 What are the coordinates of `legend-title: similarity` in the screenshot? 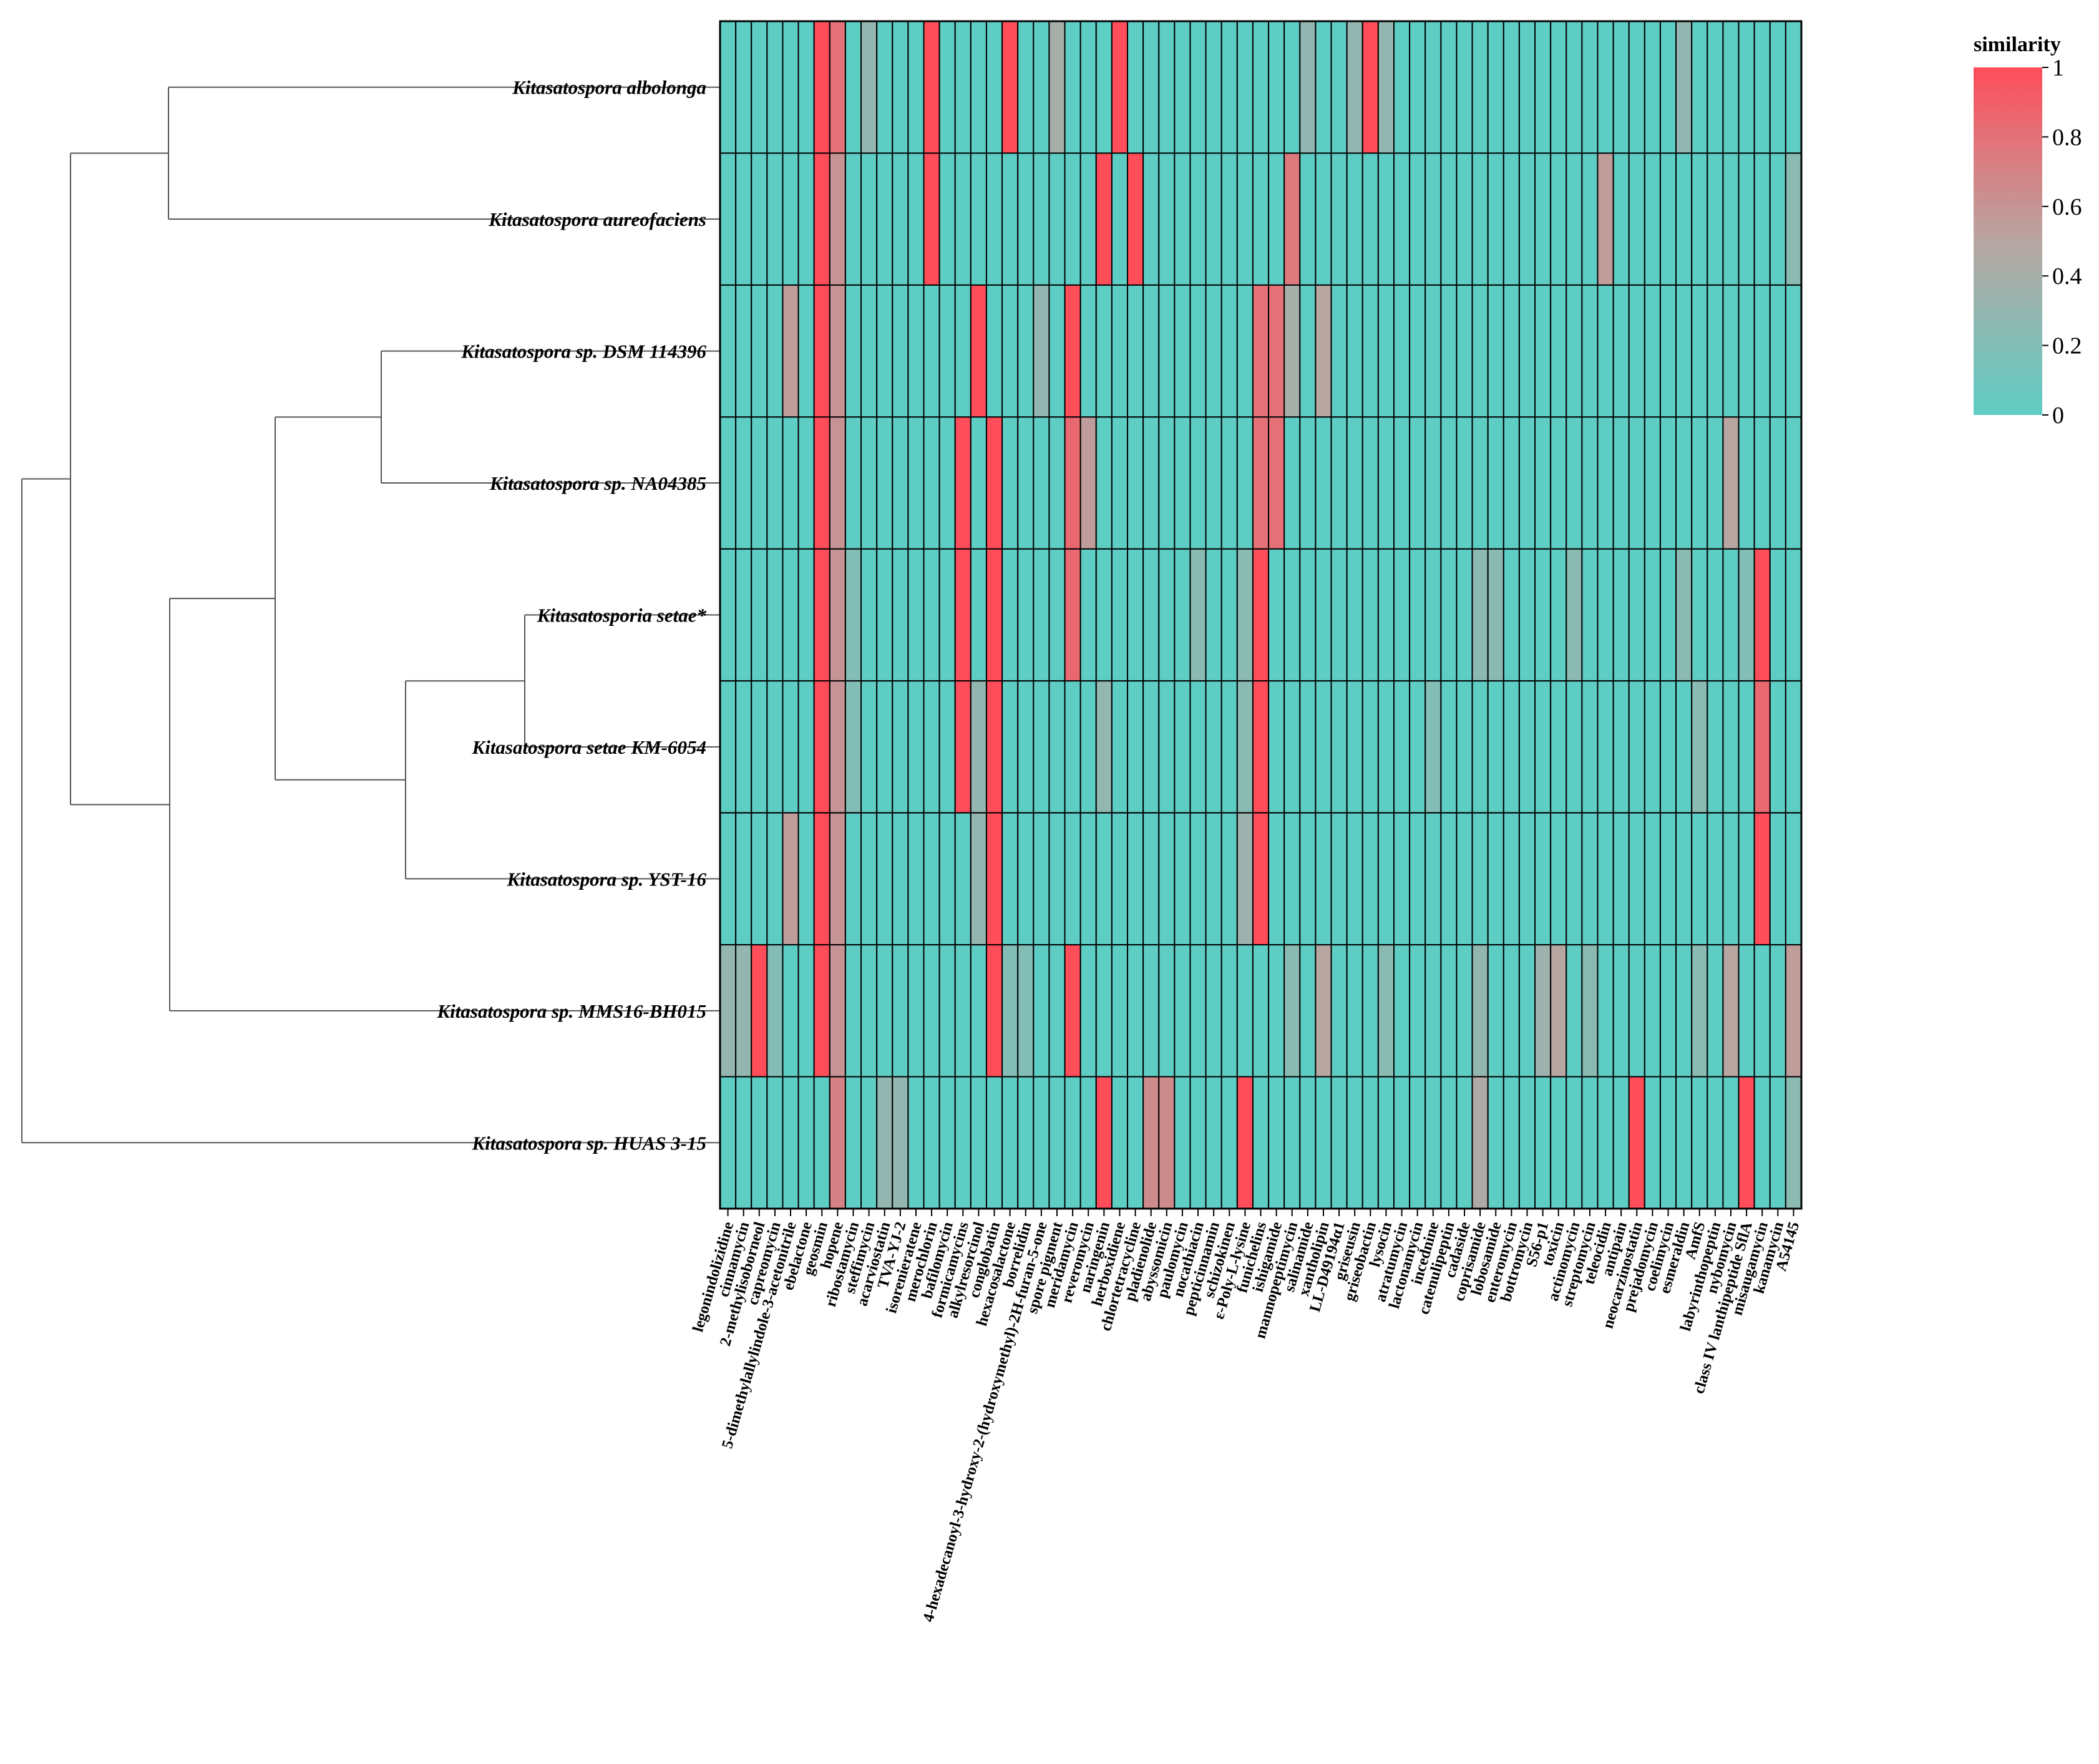 It's located at (2017, 44).